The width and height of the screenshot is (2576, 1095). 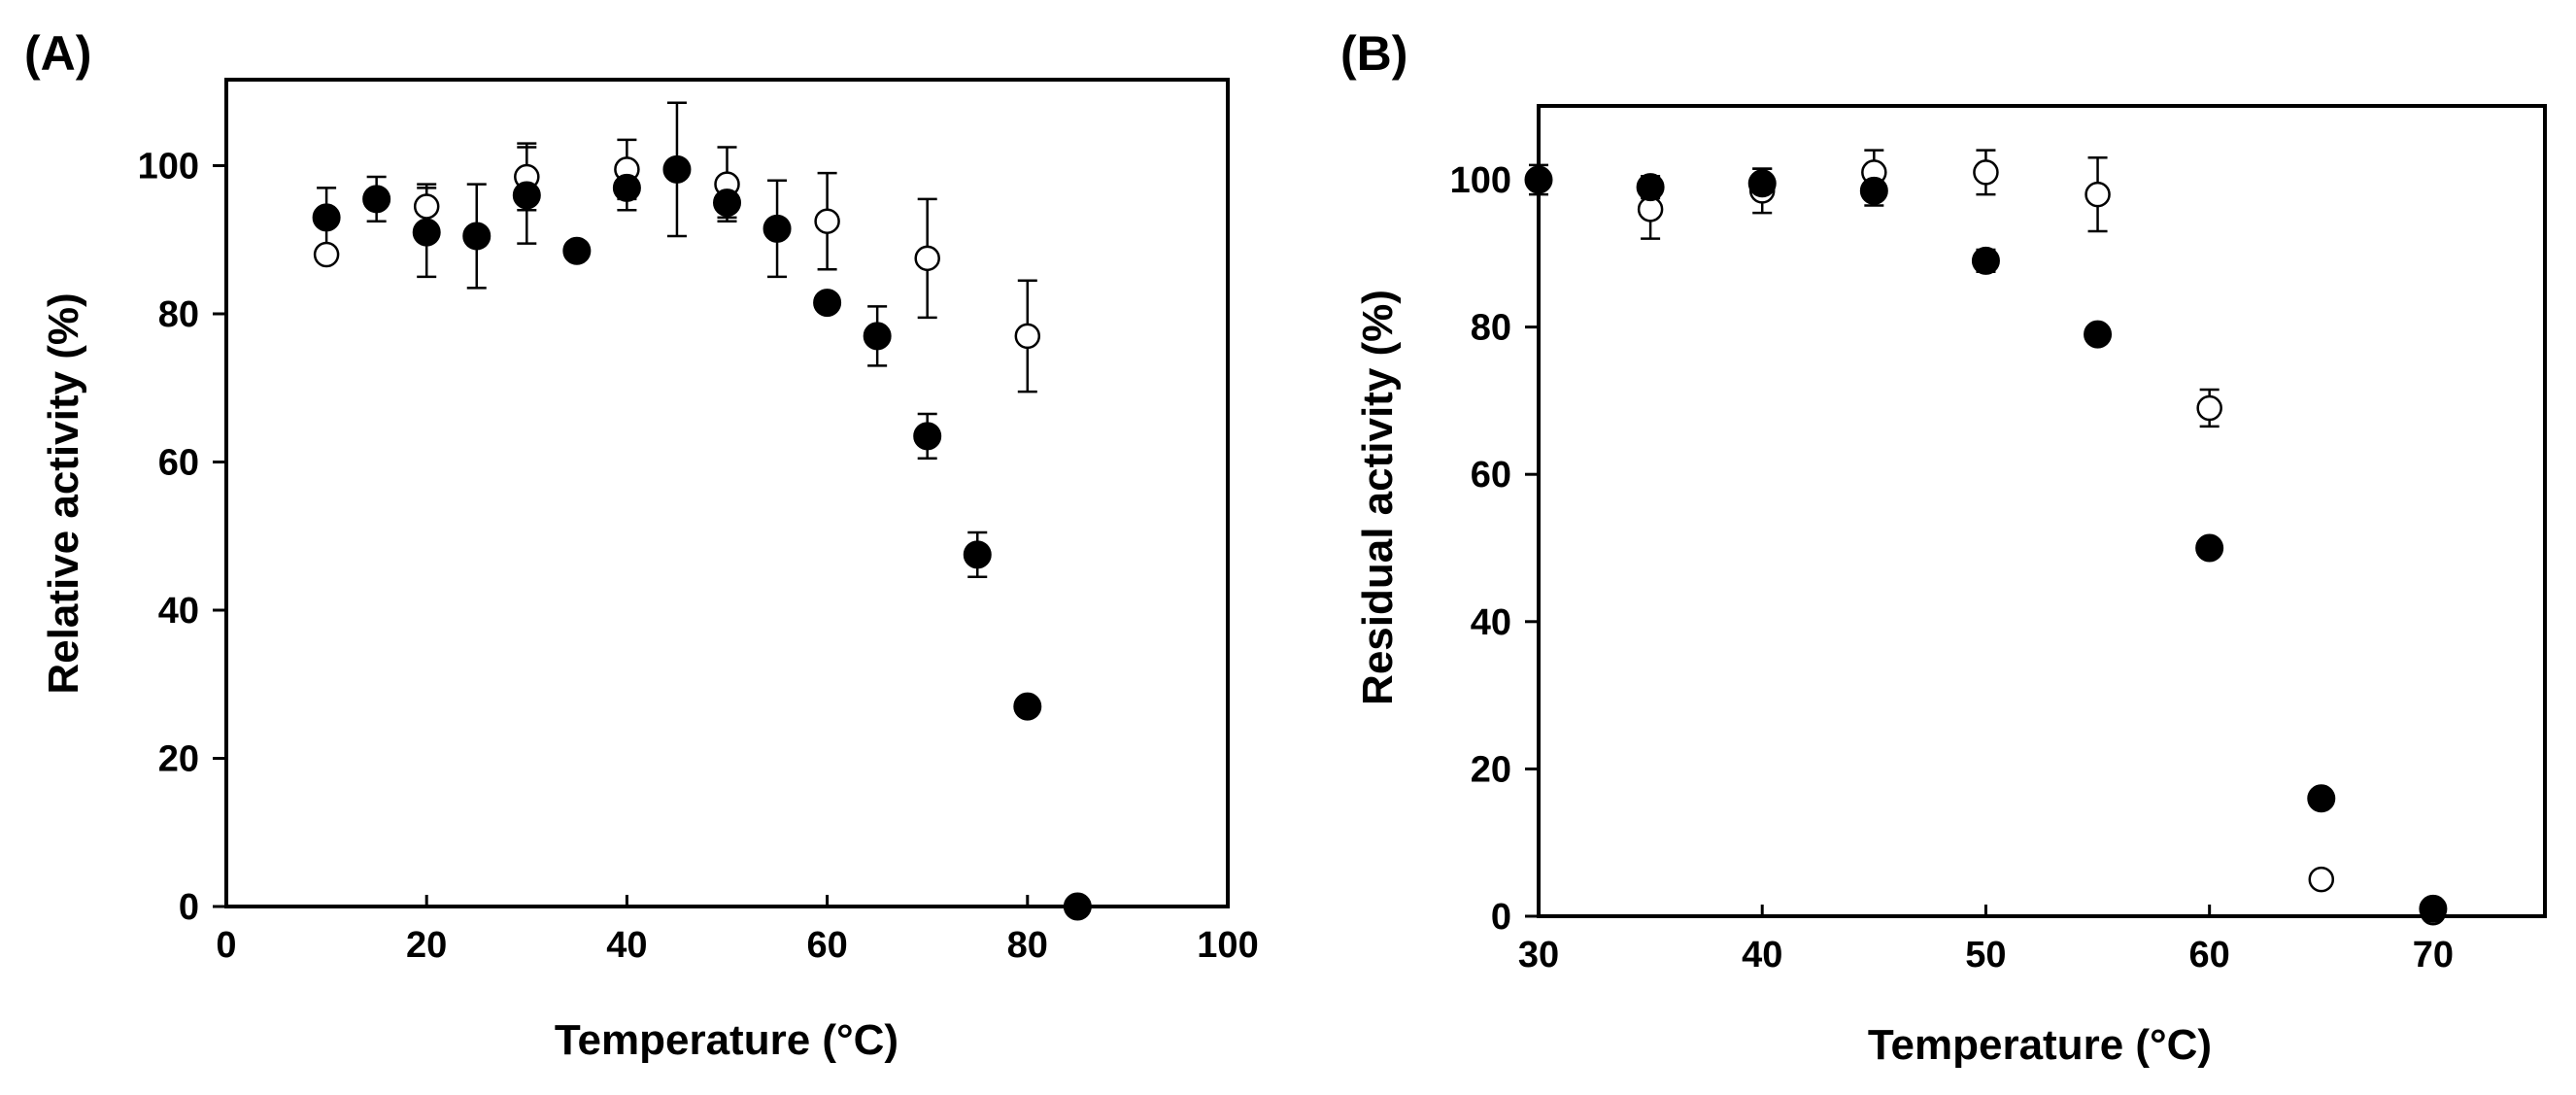 What do you see at coordinates (178, 463) in the screenshot?
I see `panel-a-y-tick-label: 60` at bounding box center [178, 463].